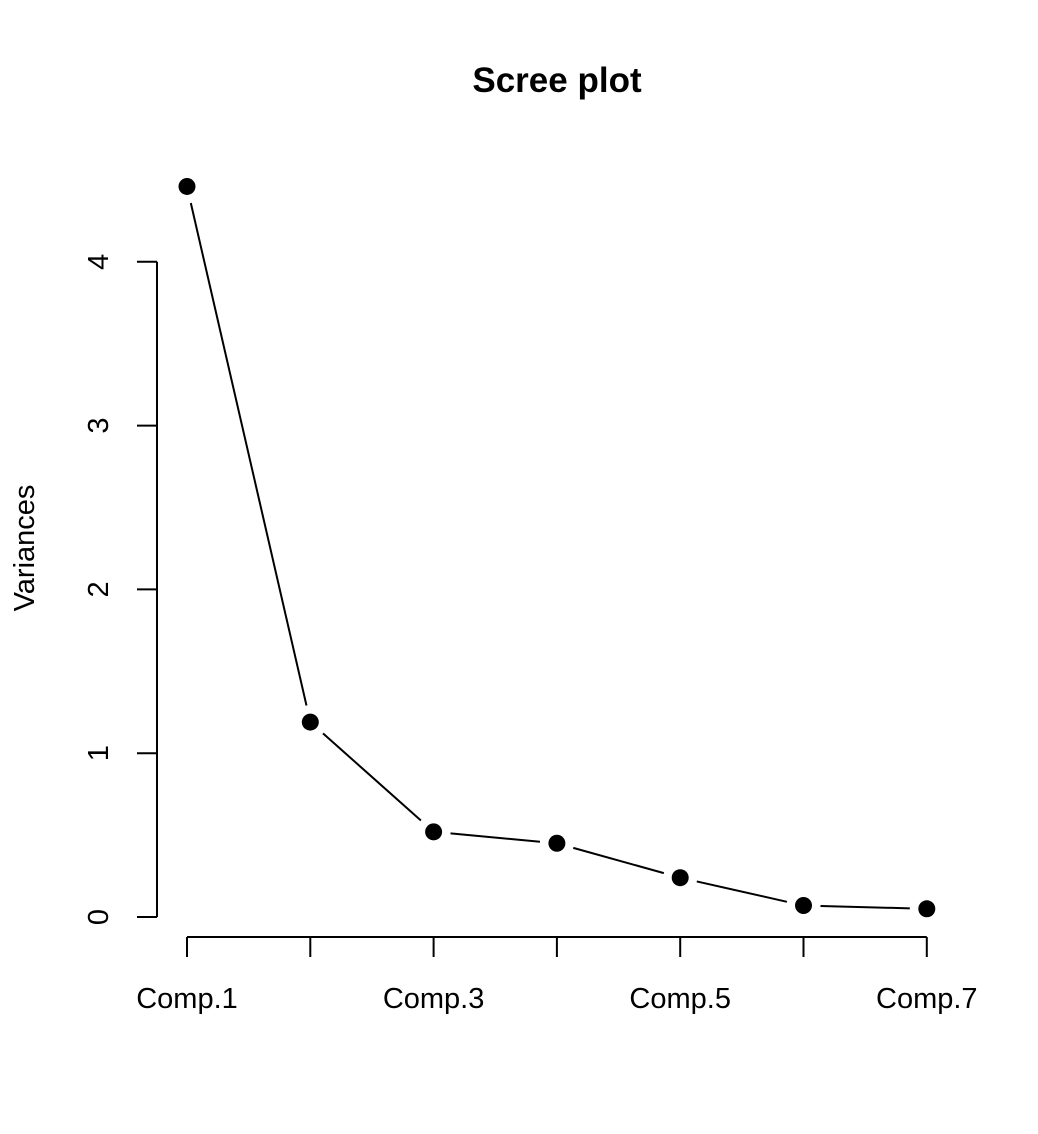 The image size is (1038, 1134). What do you see at coordinates (680, 999) in the screenshot?
I see `x-tick-label: Comp.5` at bounding box center [680, 999].